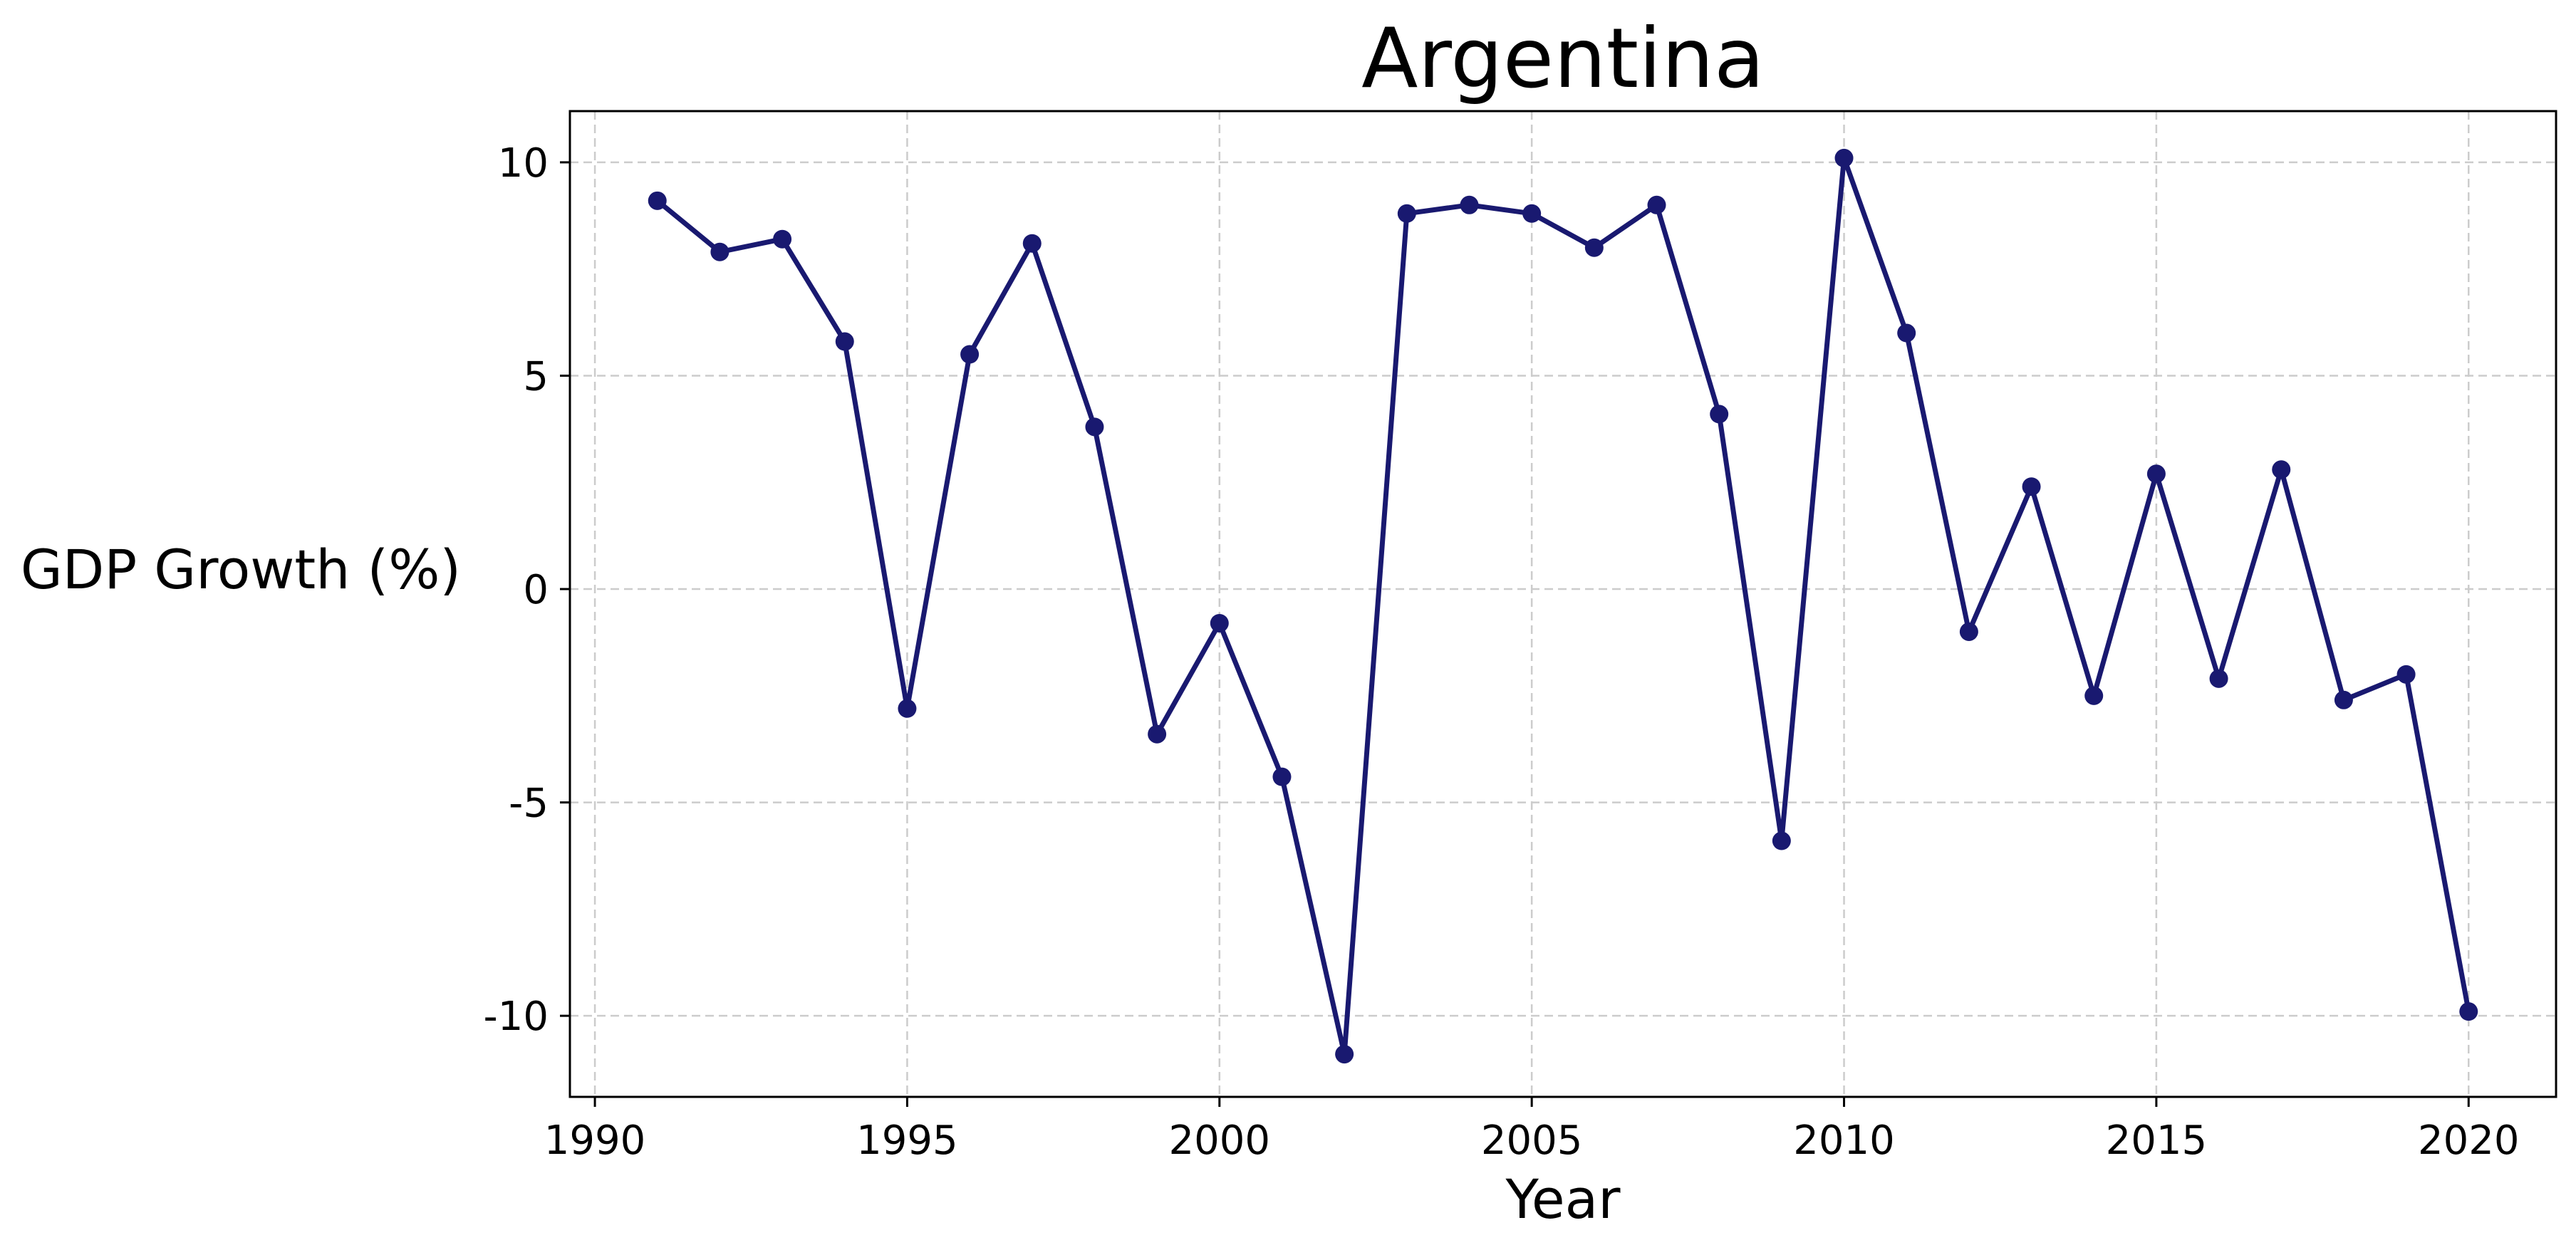 This screenshot has height=1255, width=2576. I want to click on y-axis-label: GDP Growth (%), so click(241, 569).